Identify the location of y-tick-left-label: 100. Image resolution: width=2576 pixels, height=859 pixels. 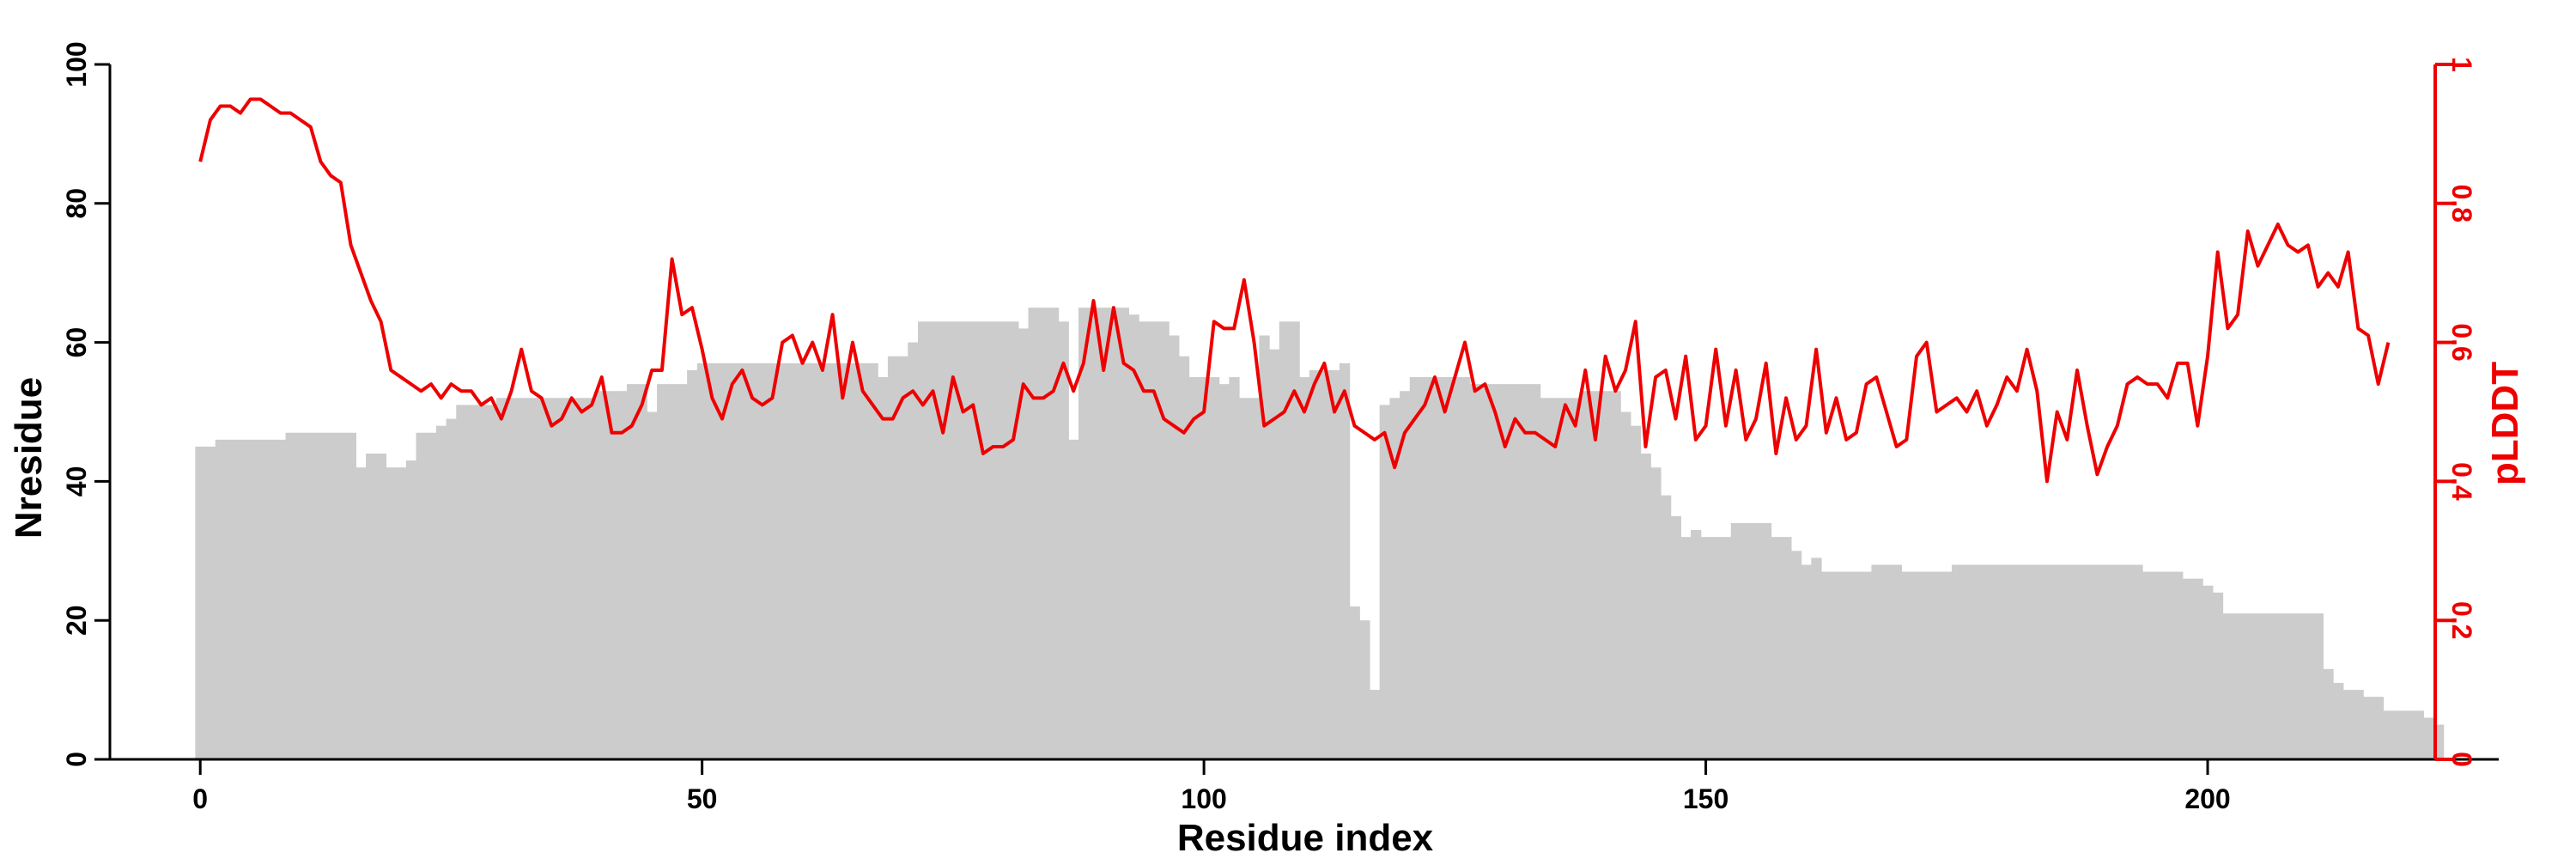
(77, 64).